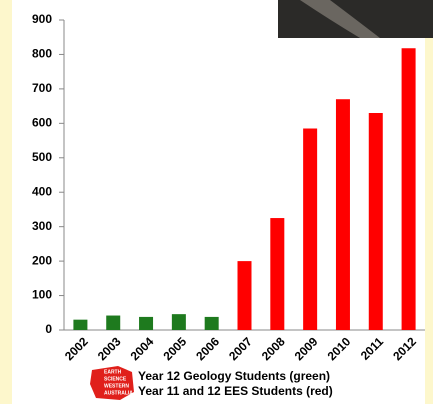 The image size is (433, 404). What do you see at coordinates (42, 157) in the screenshot?
I see `y-tick-label: 500` at bounding box center [42, 157].